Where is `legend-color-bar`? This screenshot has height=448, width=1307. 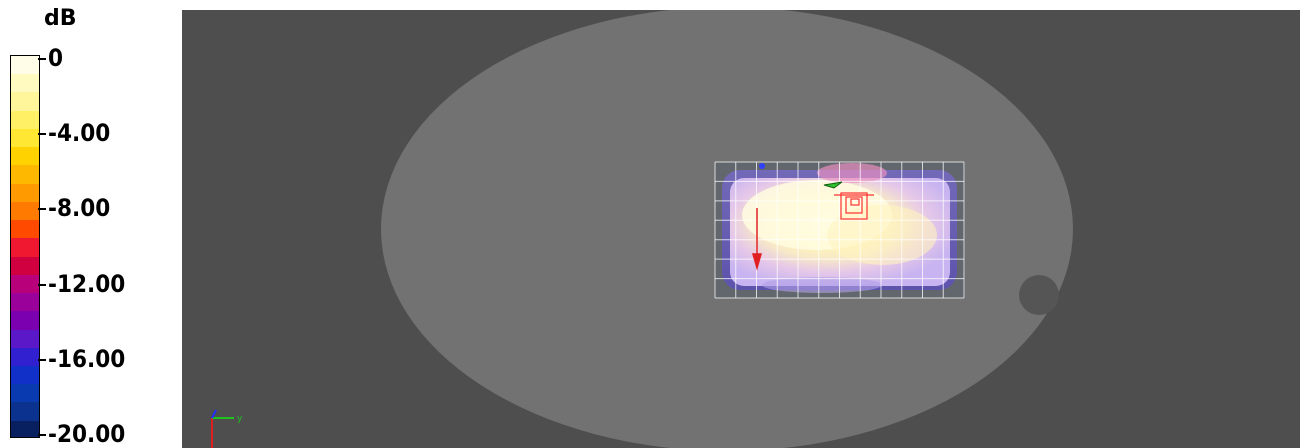
legend-color-bar is located at coordinates (25, 246).